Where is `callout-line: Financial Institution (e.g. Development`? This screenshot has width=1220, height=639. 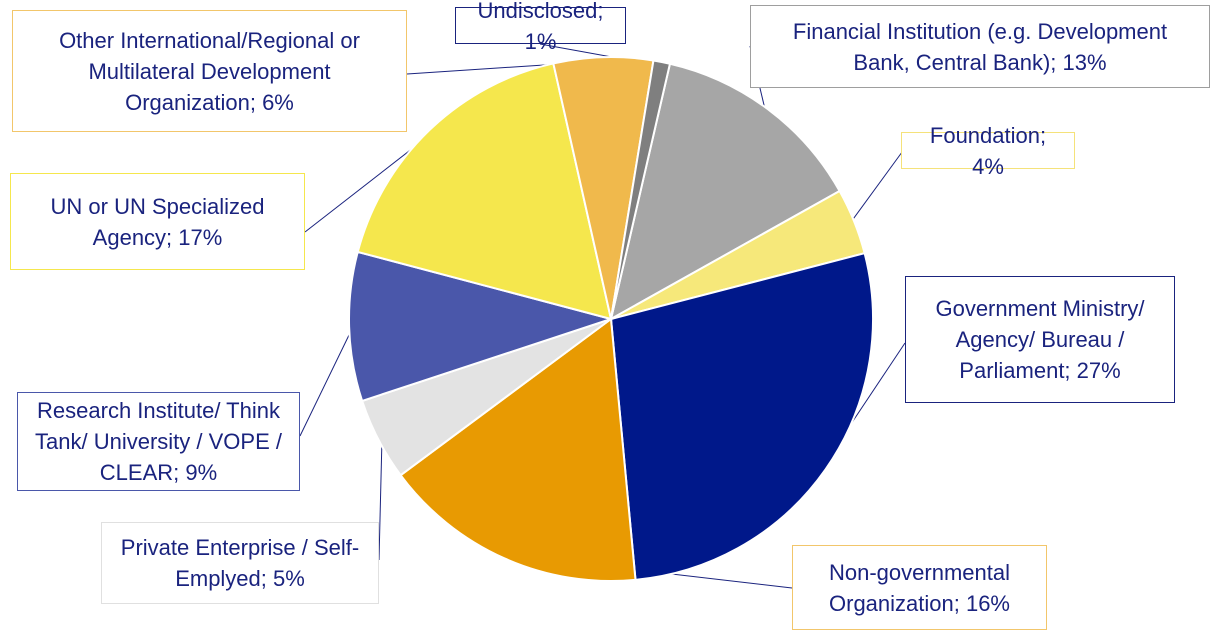
callout-line: Financial Institution (e.g. Development is located at coordinates (980, 31).